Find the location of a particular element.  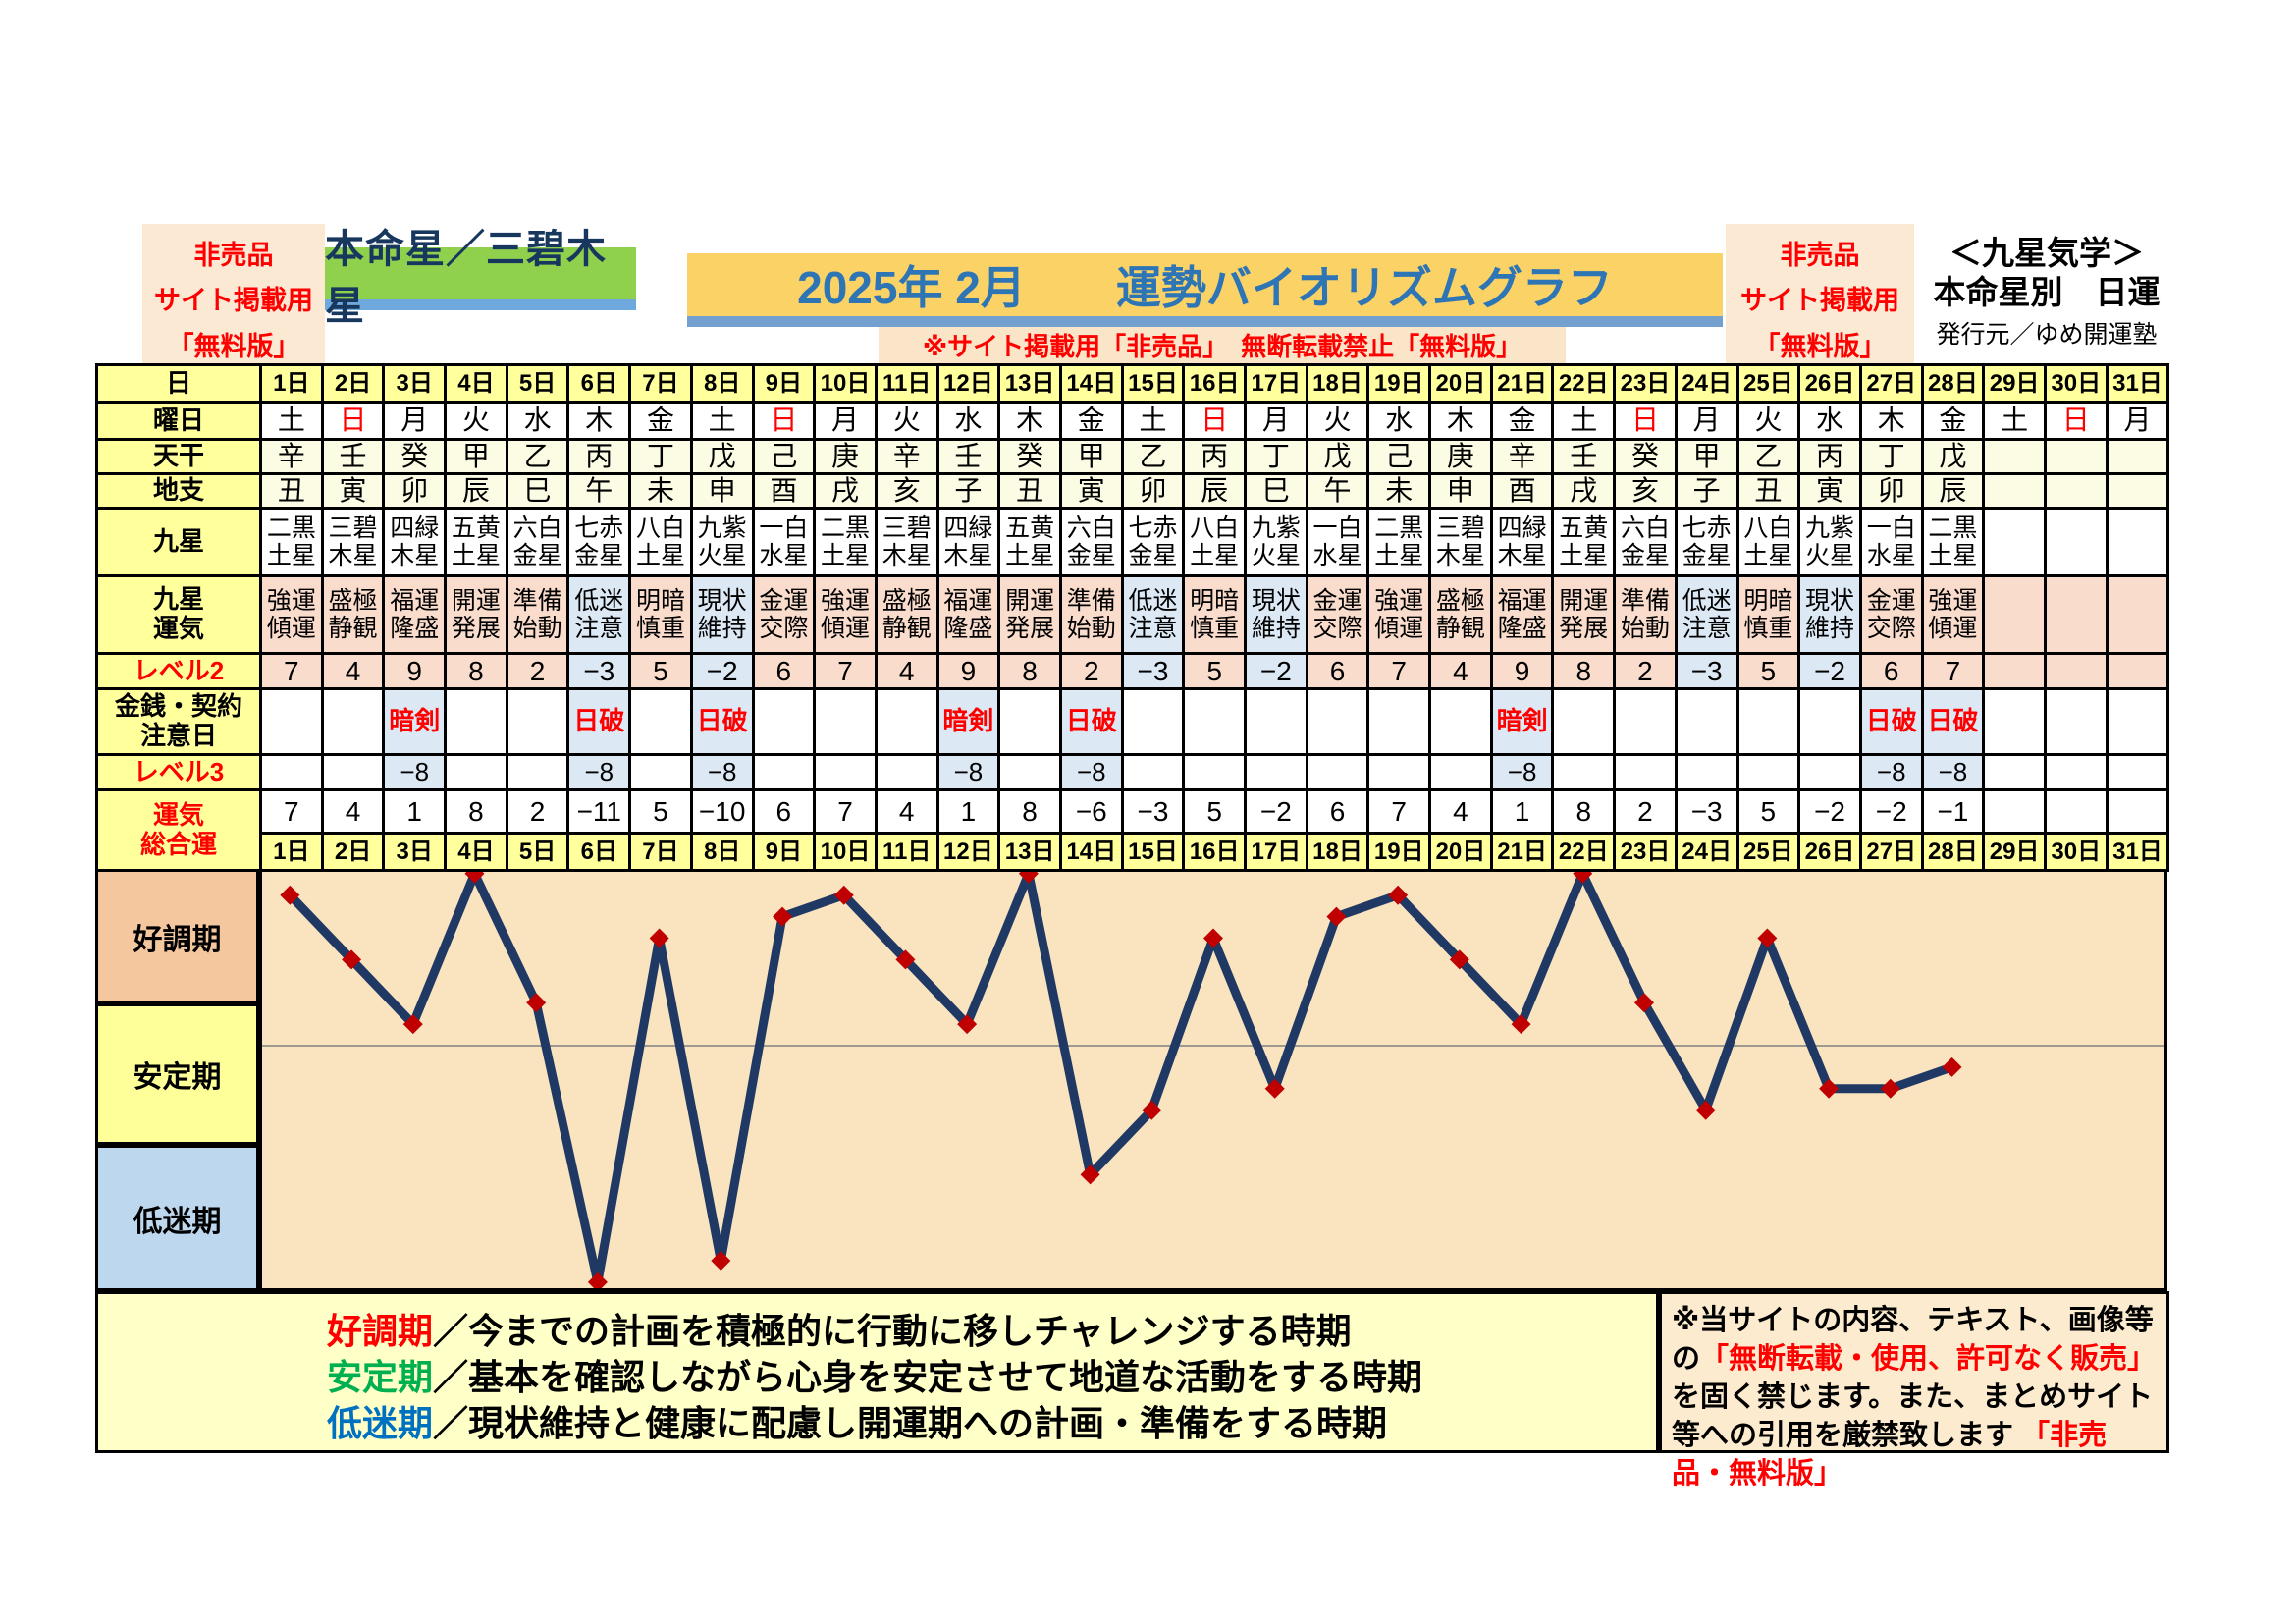

day-header-cell: 15日 is located at coordinates (1153, 383).